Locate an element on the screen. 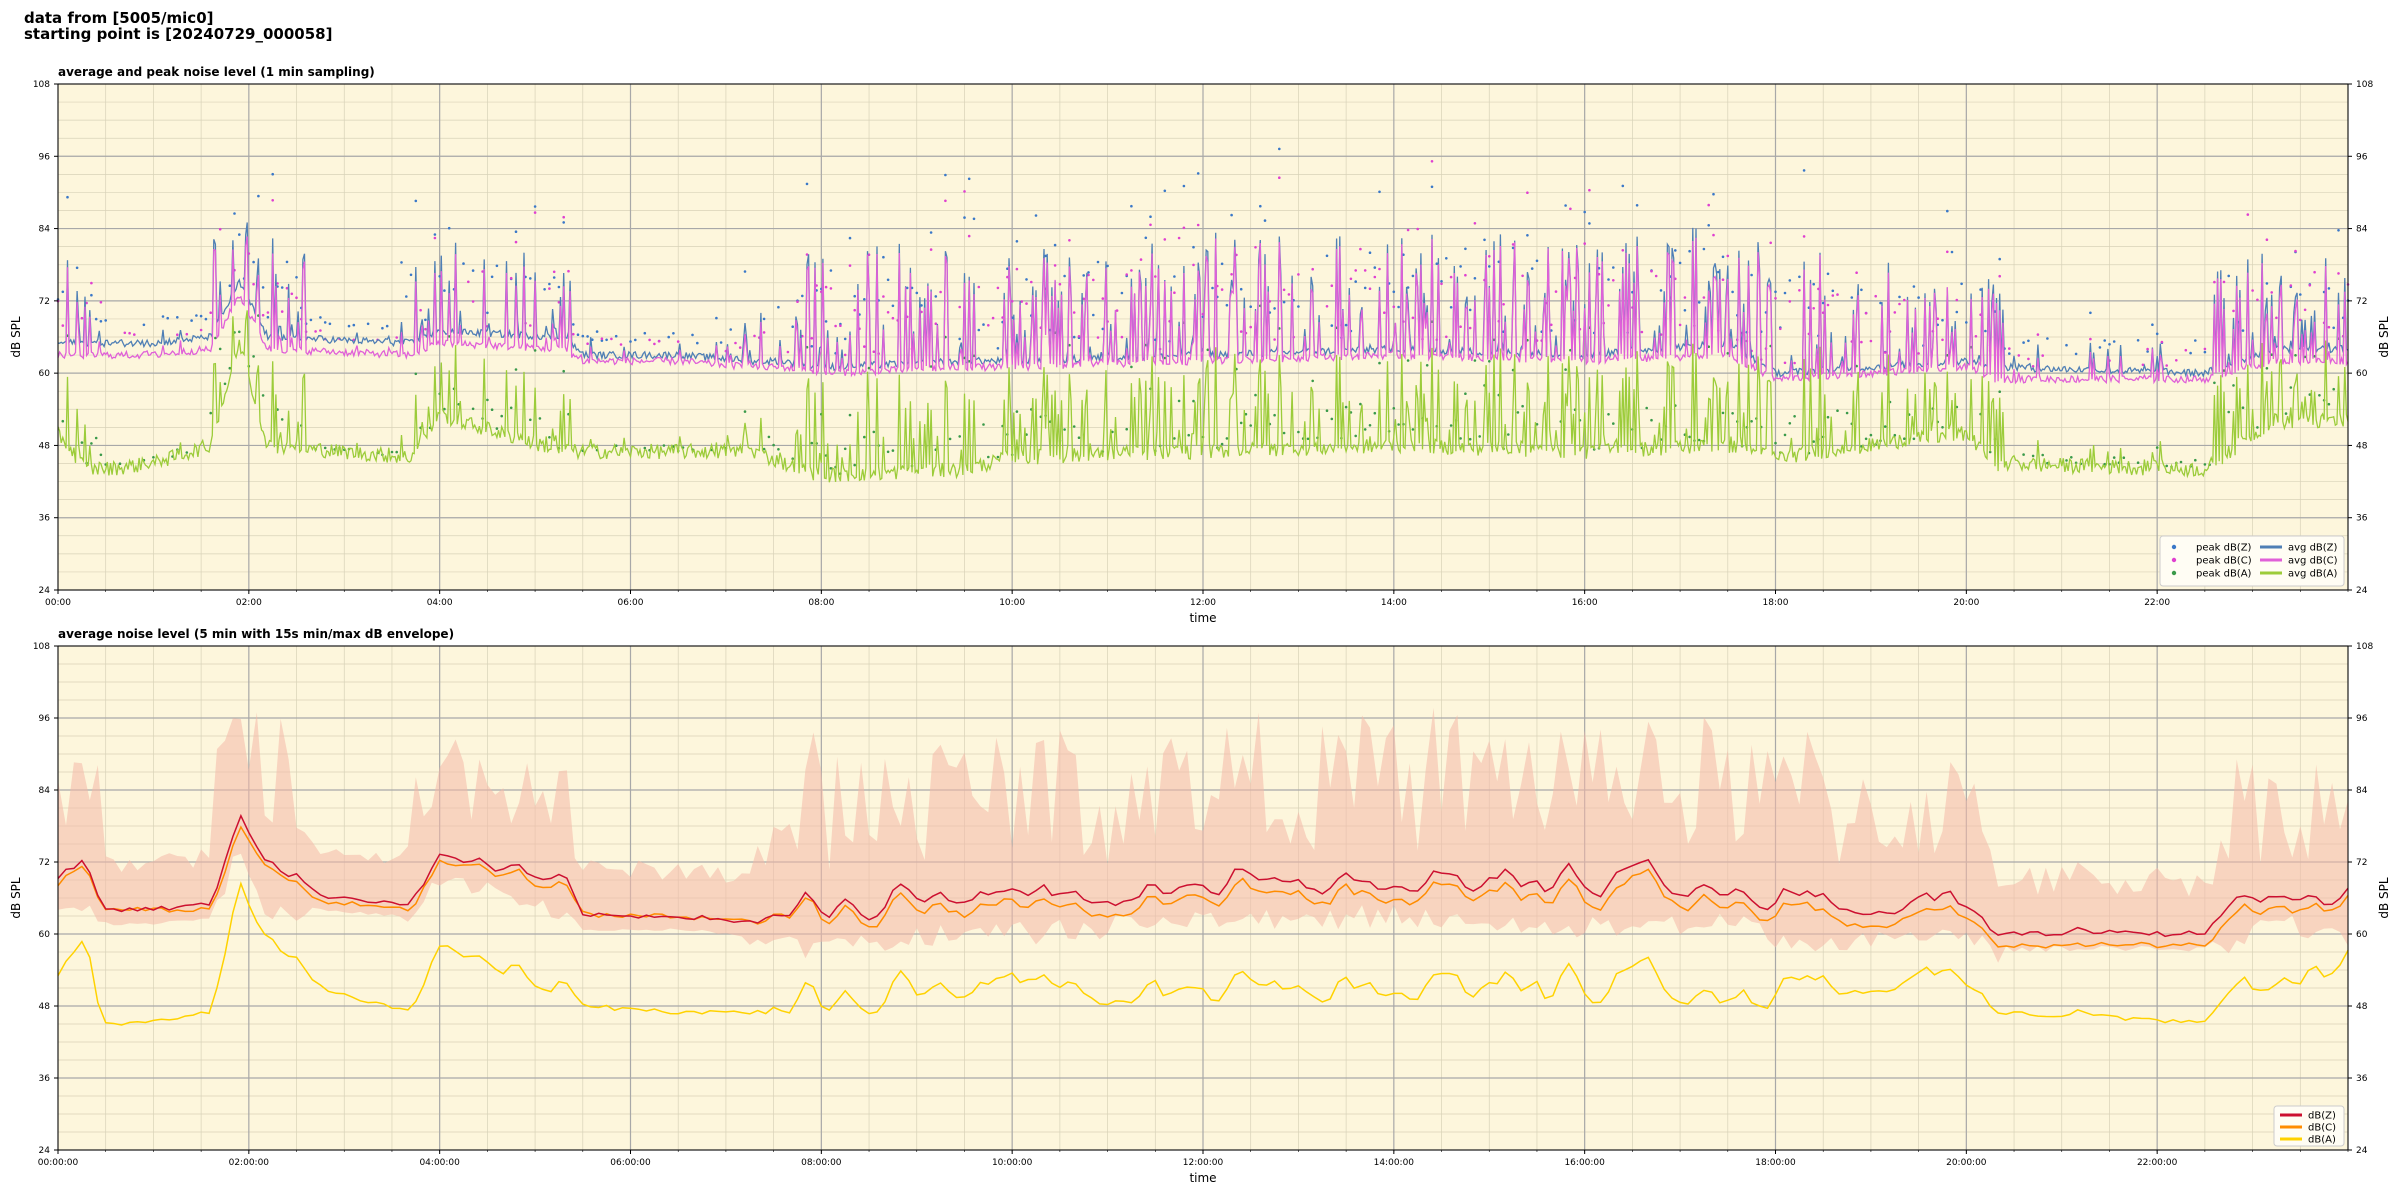  y-tick-label: 72 is located at coordinates (44, 302).